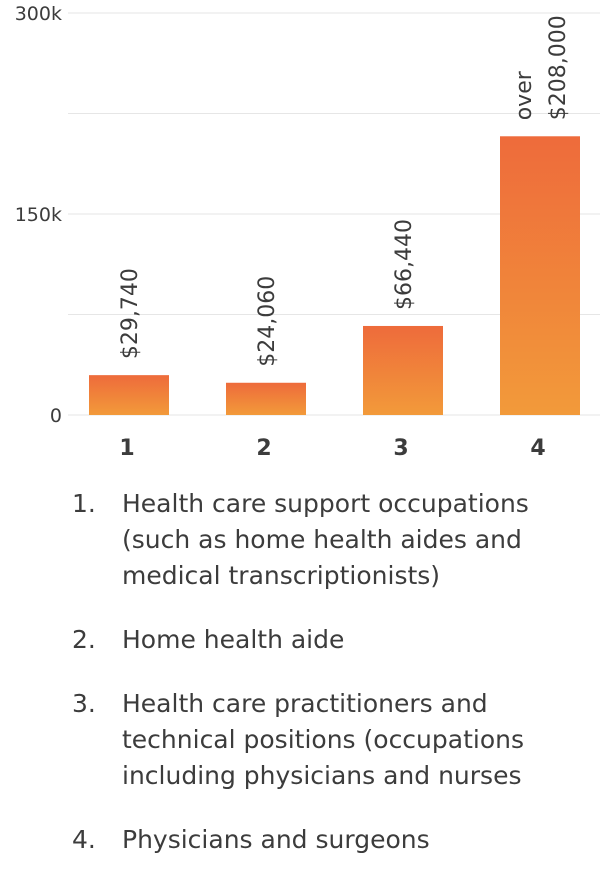 The height and width of the screenshot is (886, 602). I want to click on legend-item: 4. Physicians and surgeons, so click(301, 840).